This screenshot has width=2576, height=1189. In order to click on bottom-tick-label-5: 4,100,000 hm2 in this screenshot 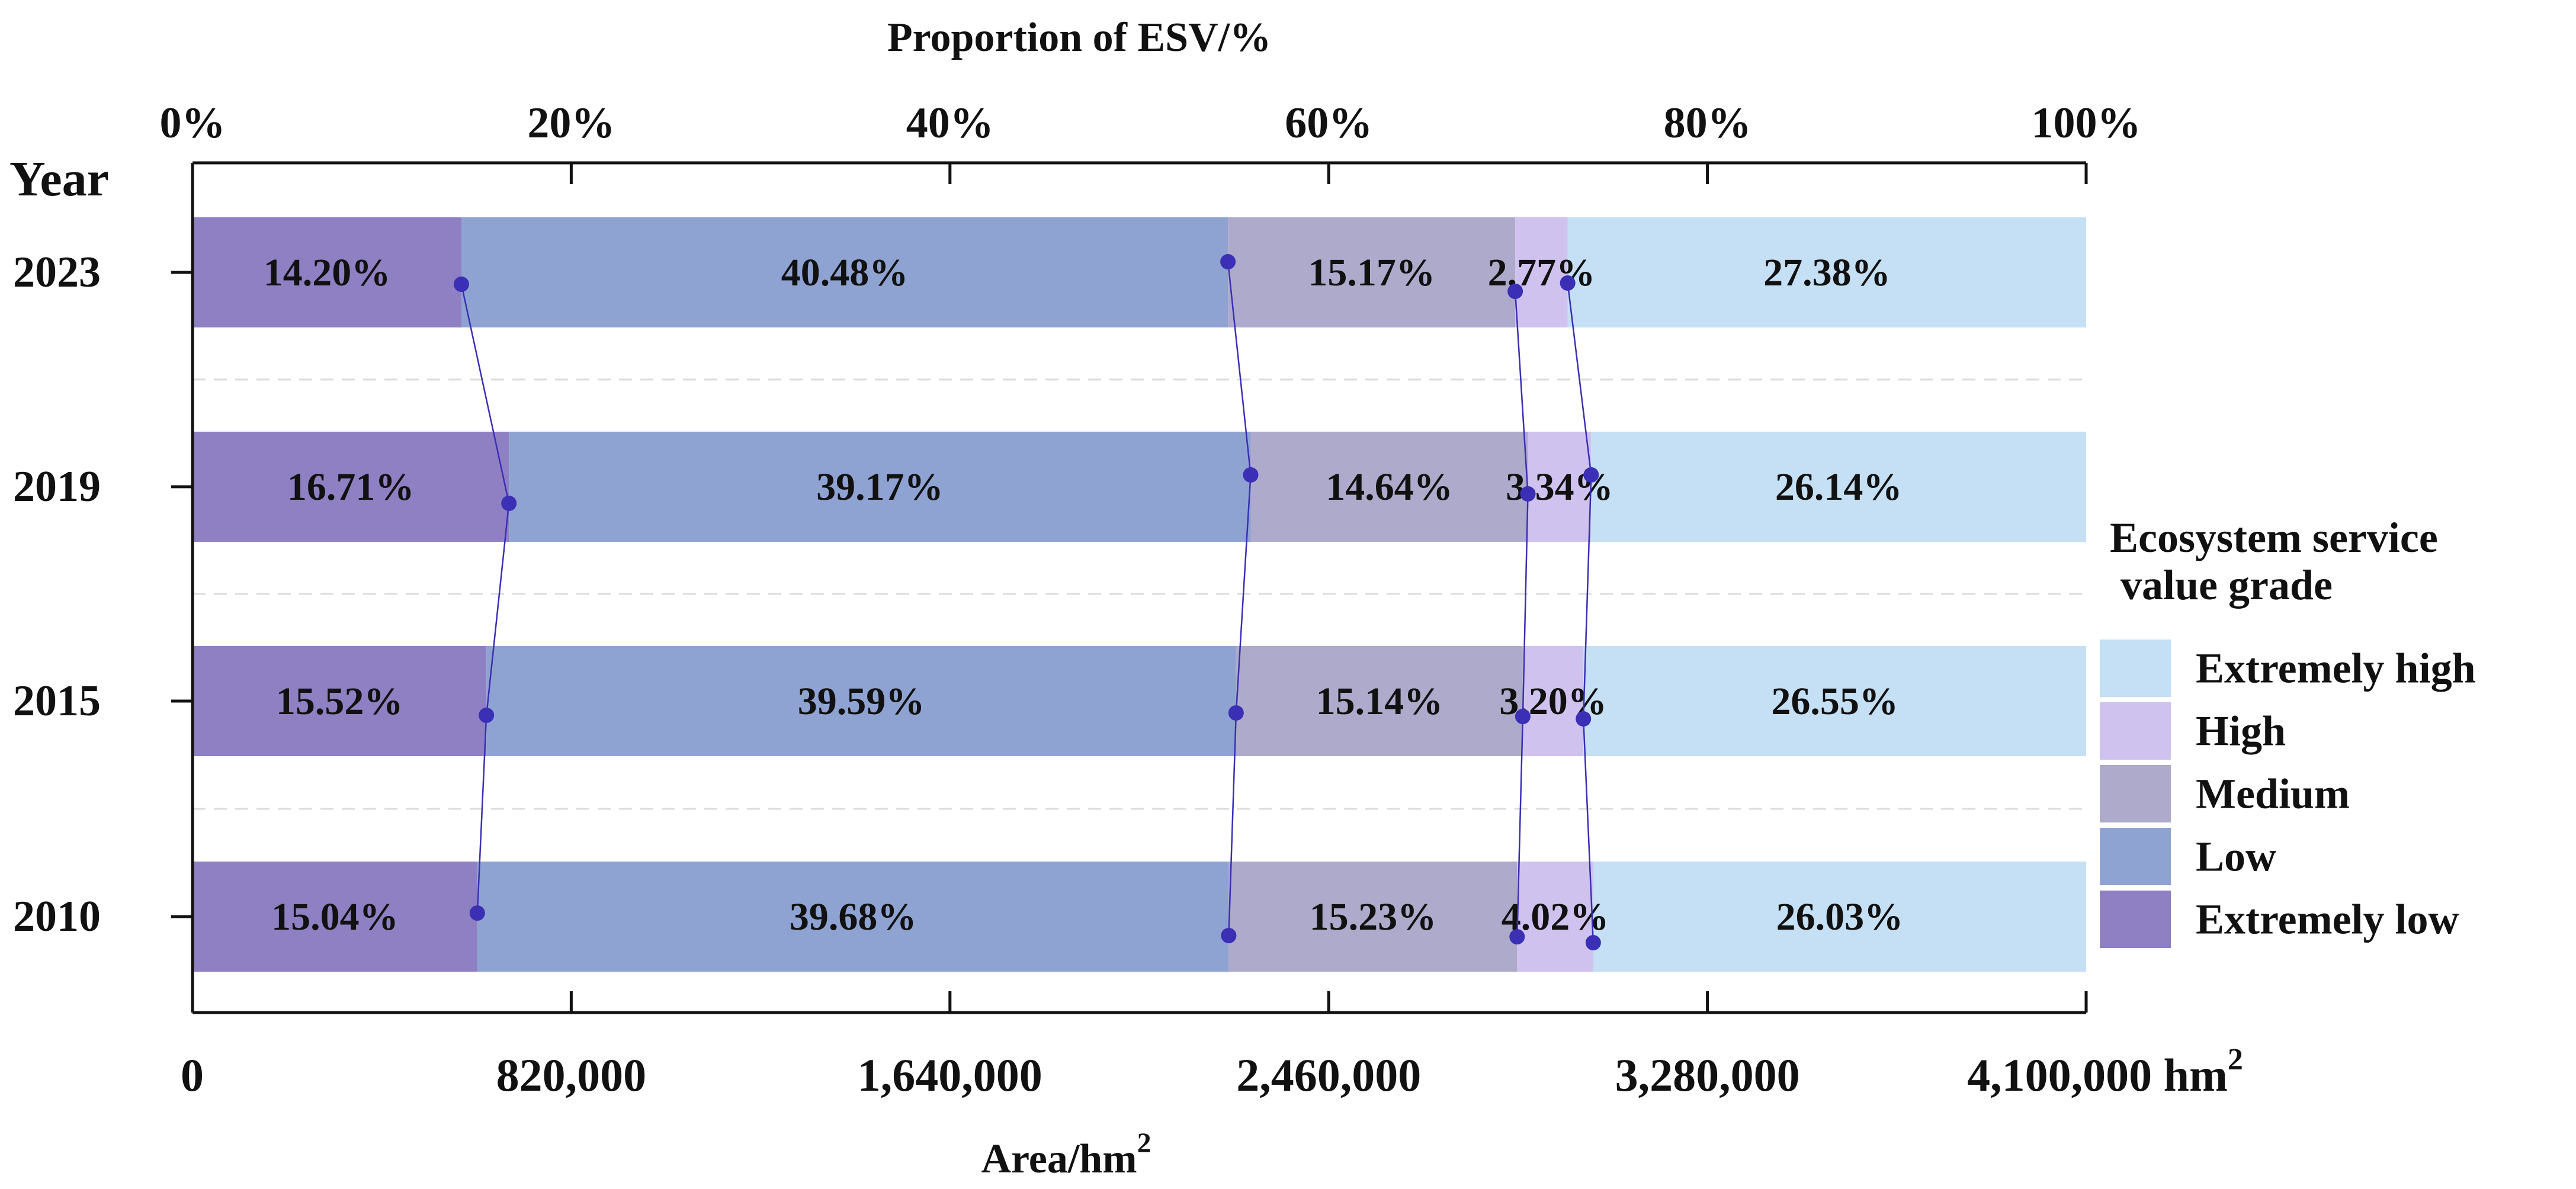, I will do `click(2105, 1072)`.